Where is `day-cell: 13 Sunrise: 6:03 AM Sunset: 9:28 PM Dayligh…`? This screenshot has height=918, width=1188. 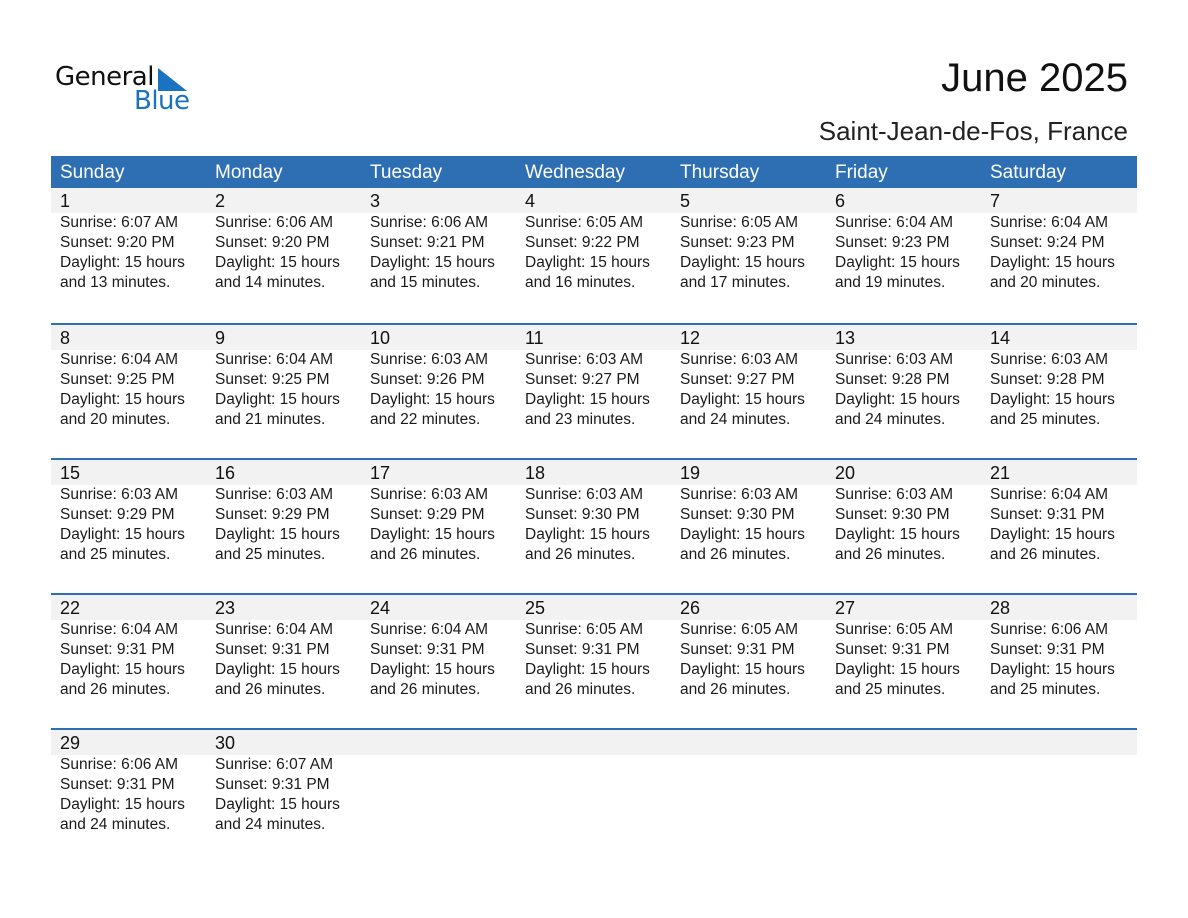 day-cell: 13 Sunrise: 6:03 AM Sunset: 9:28 PM Dayligh… is located at coordinates (903, 377).